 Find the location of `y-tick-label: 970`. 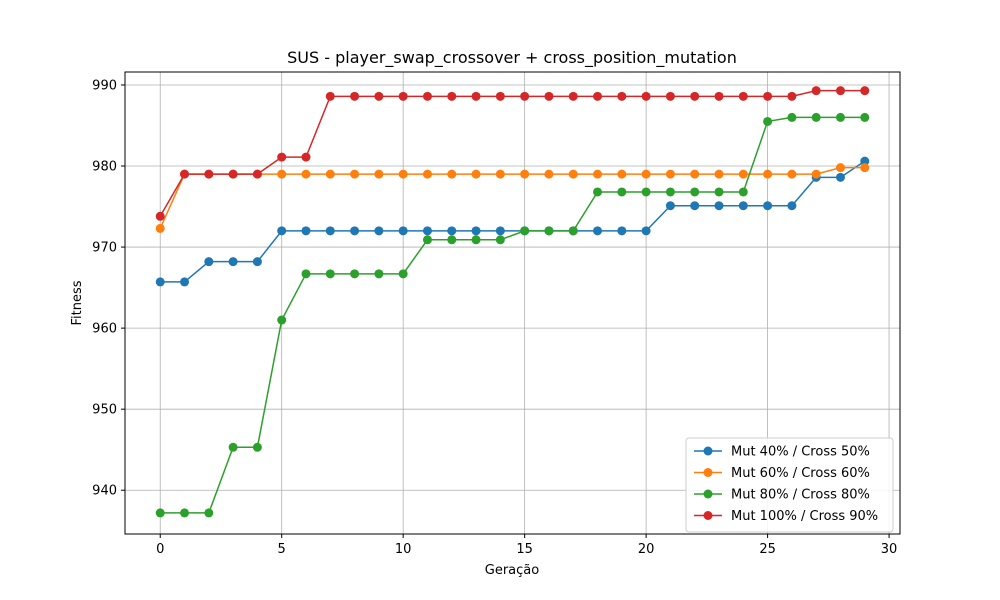

y-tick-label: 970 is located at coordinates (104, 248).